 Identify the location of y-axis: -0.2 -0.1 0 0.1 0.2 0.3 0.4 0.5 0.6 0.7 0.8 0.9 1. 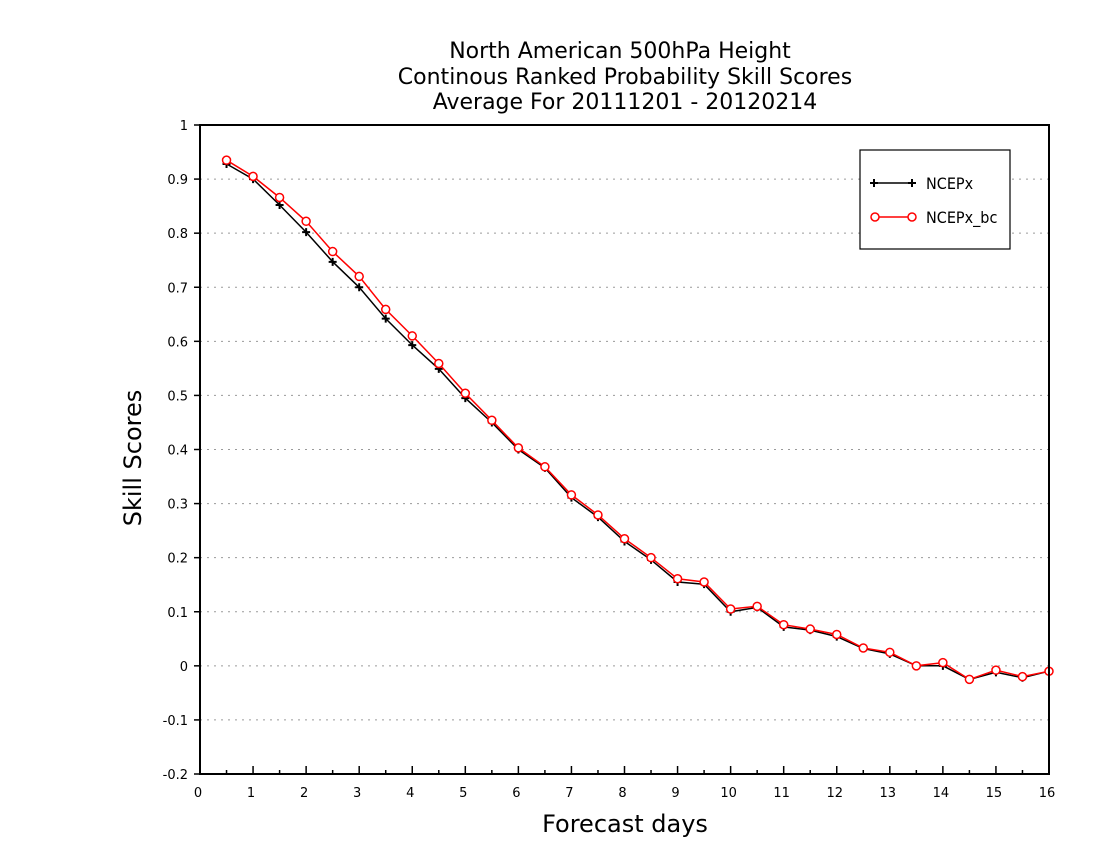
(181, 451).